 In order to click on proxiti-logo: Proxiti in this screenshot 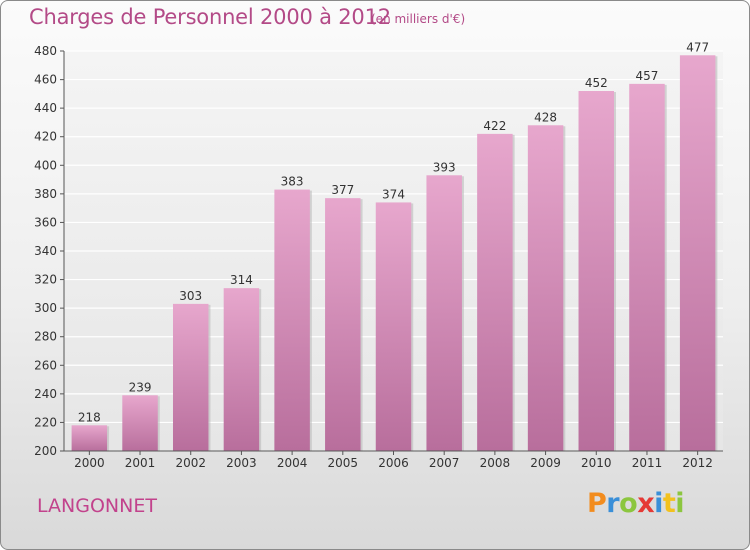, I will do `click(636, 503)`.